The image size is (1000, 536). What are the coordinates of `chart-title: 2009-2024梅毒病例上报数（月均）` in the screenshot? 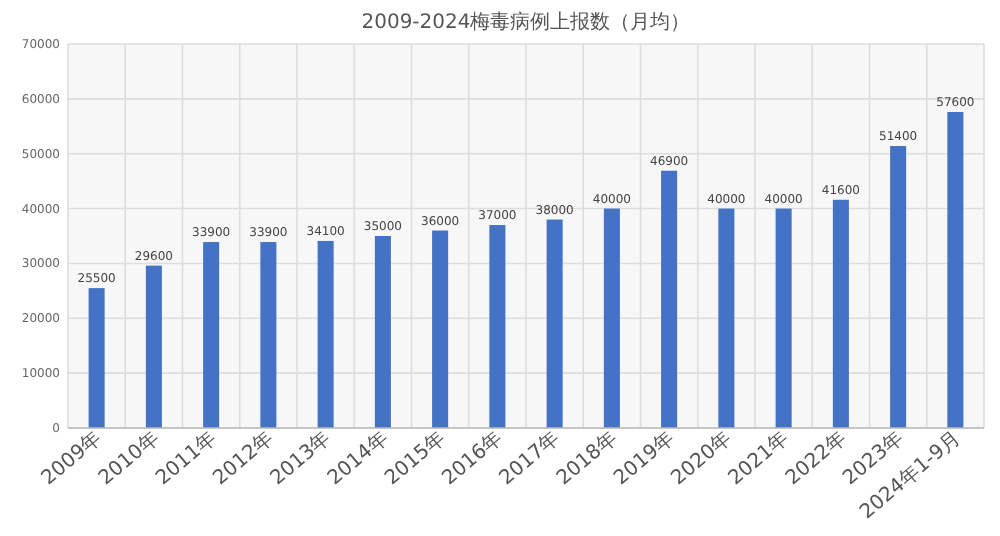 It's located at (526, 22).